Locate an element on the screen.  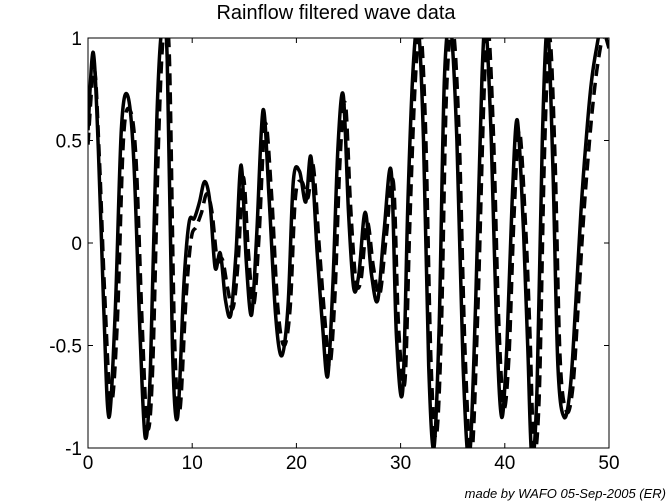
x-tick: 20 is located at coordinates (296, 256).